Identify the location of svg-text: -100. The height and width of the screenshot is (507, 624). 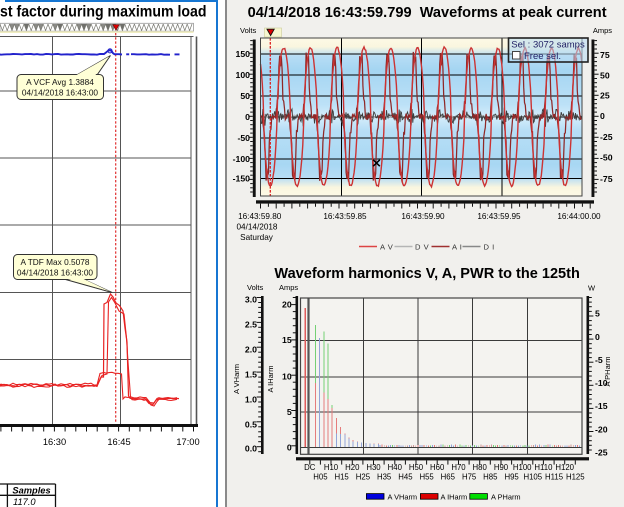
(242, 159).